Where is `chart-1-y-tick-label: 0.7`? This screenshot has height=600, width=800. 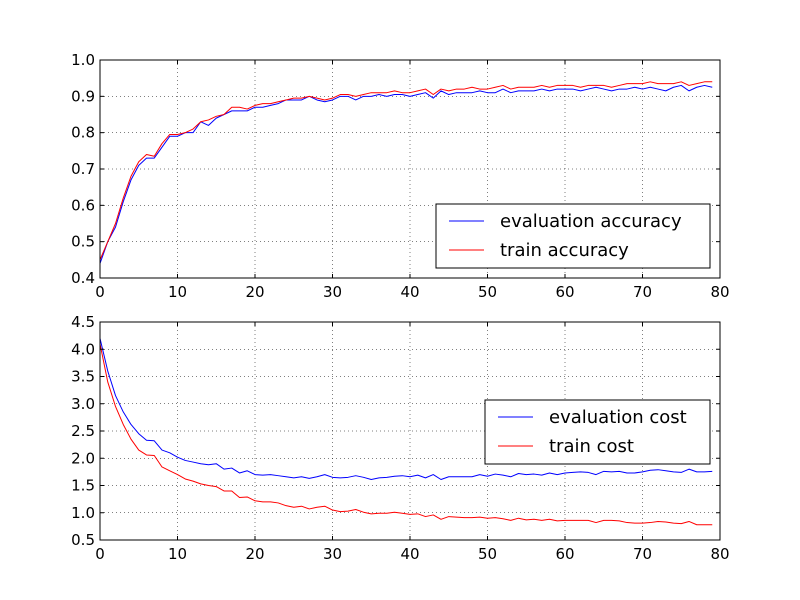
chart-1-y-tick-label: 0.7 is located at coordinates (83, 169).